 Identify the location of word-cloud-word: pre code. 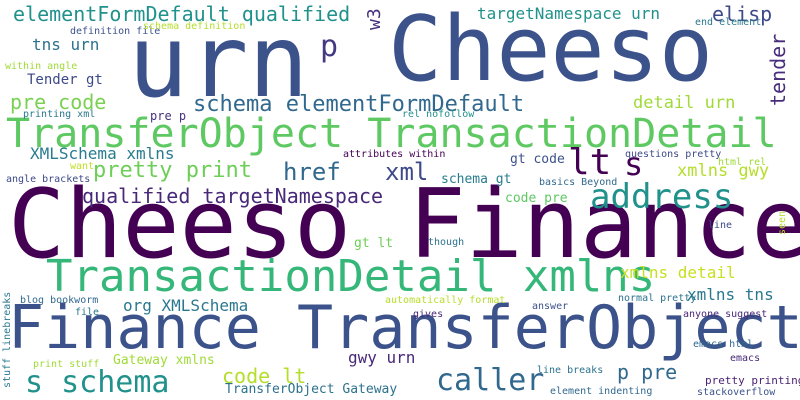
(58, 102).